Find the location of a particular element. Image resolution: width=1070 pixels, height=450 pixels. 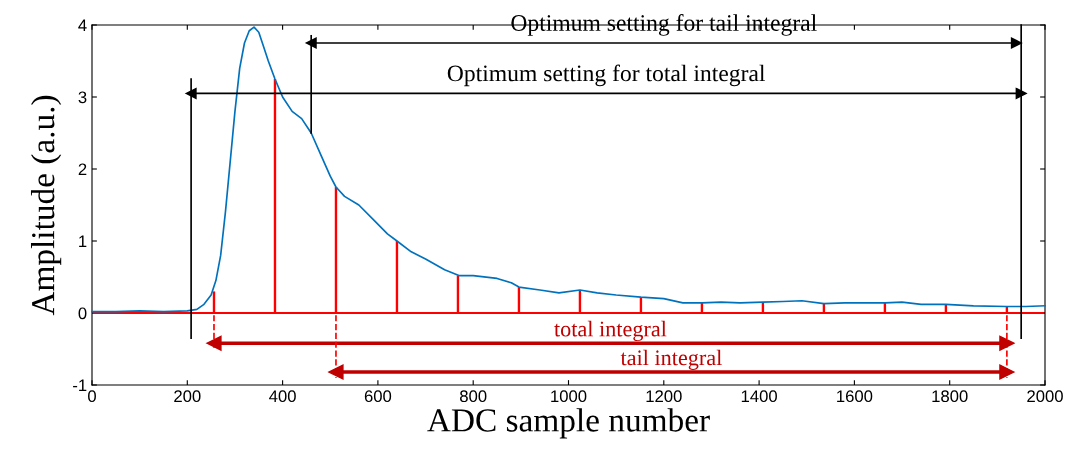

x-tick-label: 1000 is located at coordinates (569, 396).